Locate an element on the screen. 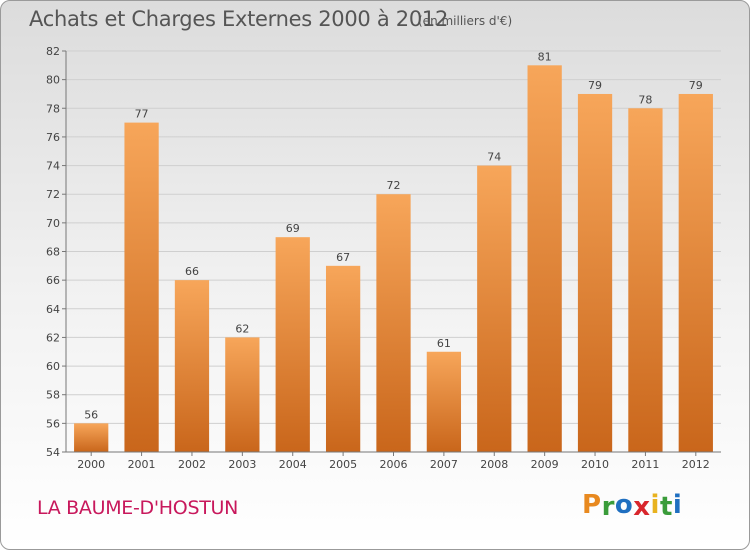  x-tick-label: 2000 is located at coordinates (91, 464).